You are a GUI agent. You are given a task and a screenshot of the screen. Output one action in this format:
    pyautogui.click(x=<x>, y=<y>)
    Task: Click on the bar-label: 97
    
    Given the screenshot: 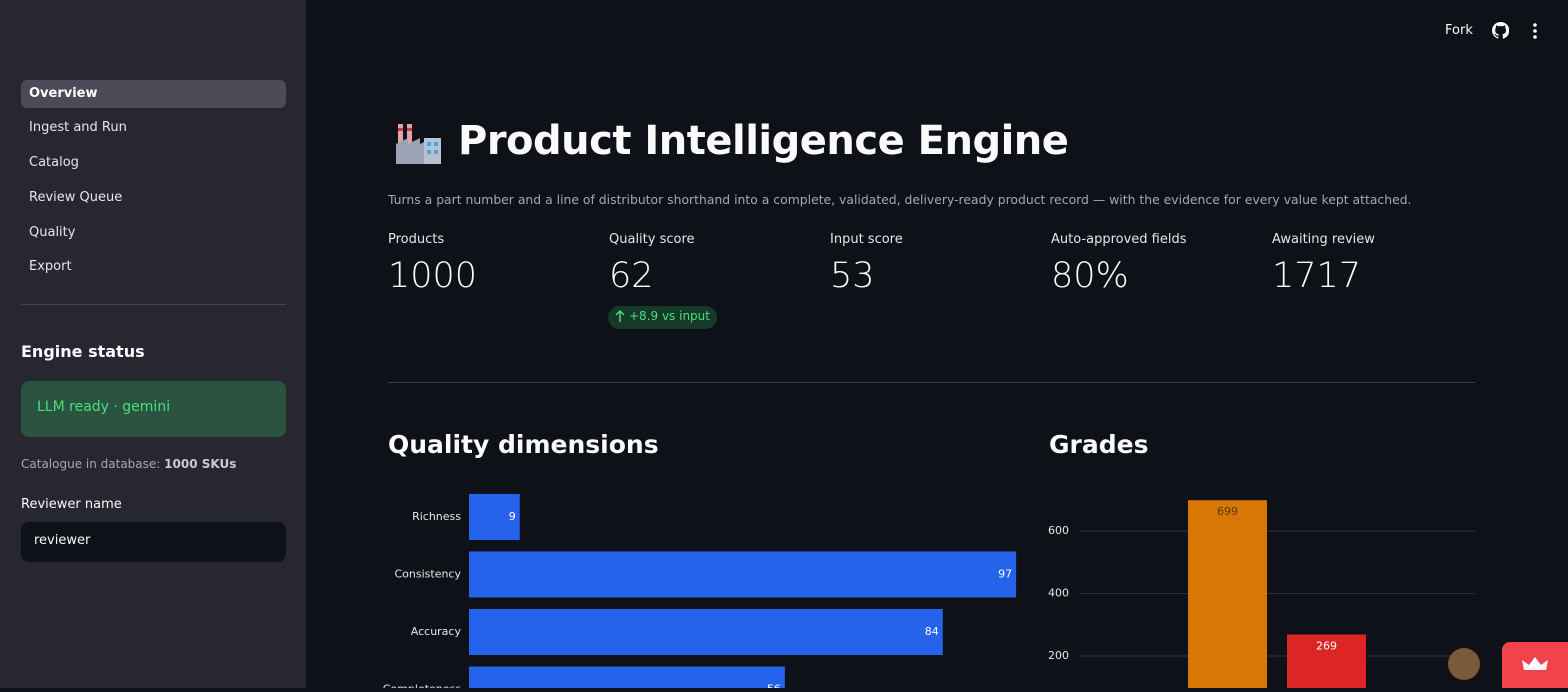 What is the action you would take?
    pyautogui.click(x=1005, y=574)
    